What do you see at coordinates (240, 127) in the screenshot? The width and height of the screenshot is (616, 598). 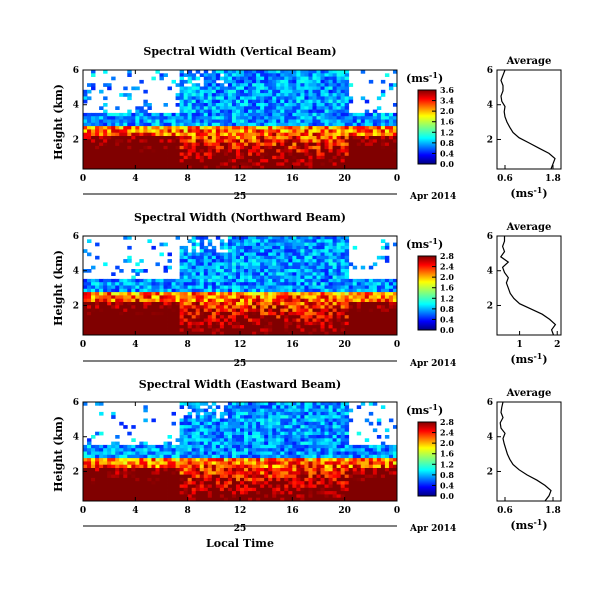 I see `x-ticks: 0 4 8 12 16 20 0` at bounding box center [240, 127].